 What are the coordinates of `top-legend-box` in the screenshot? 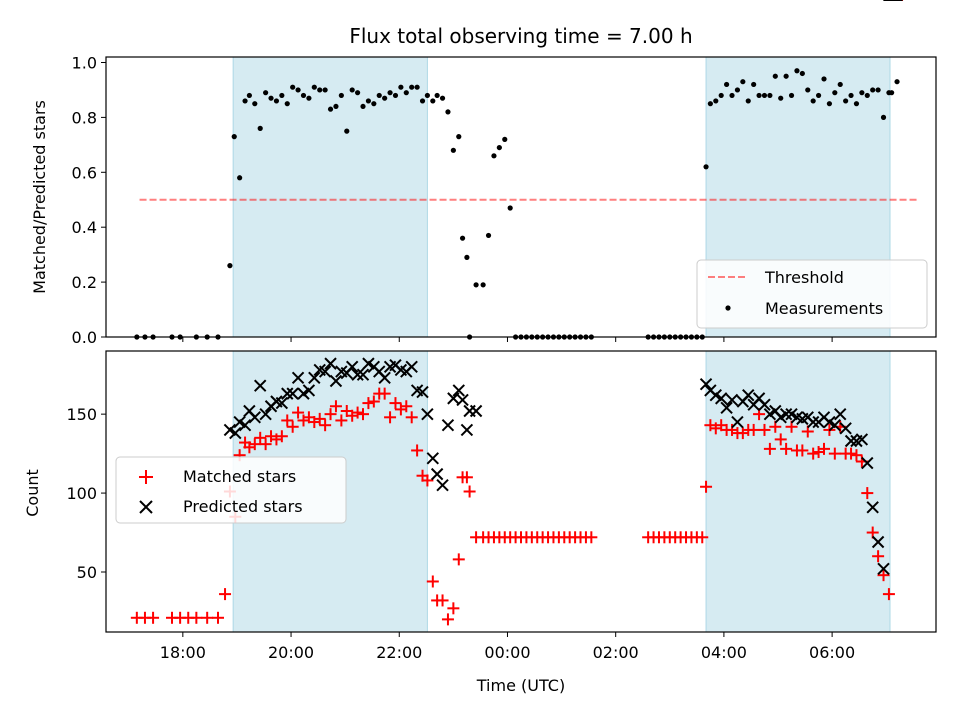 It's located at (812, 294).